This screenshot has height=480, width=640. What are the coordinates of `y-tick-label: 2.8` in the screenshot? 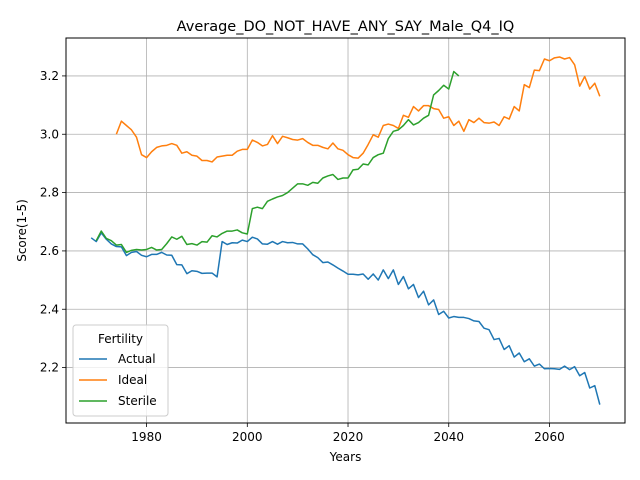 It's located at (49, 193).